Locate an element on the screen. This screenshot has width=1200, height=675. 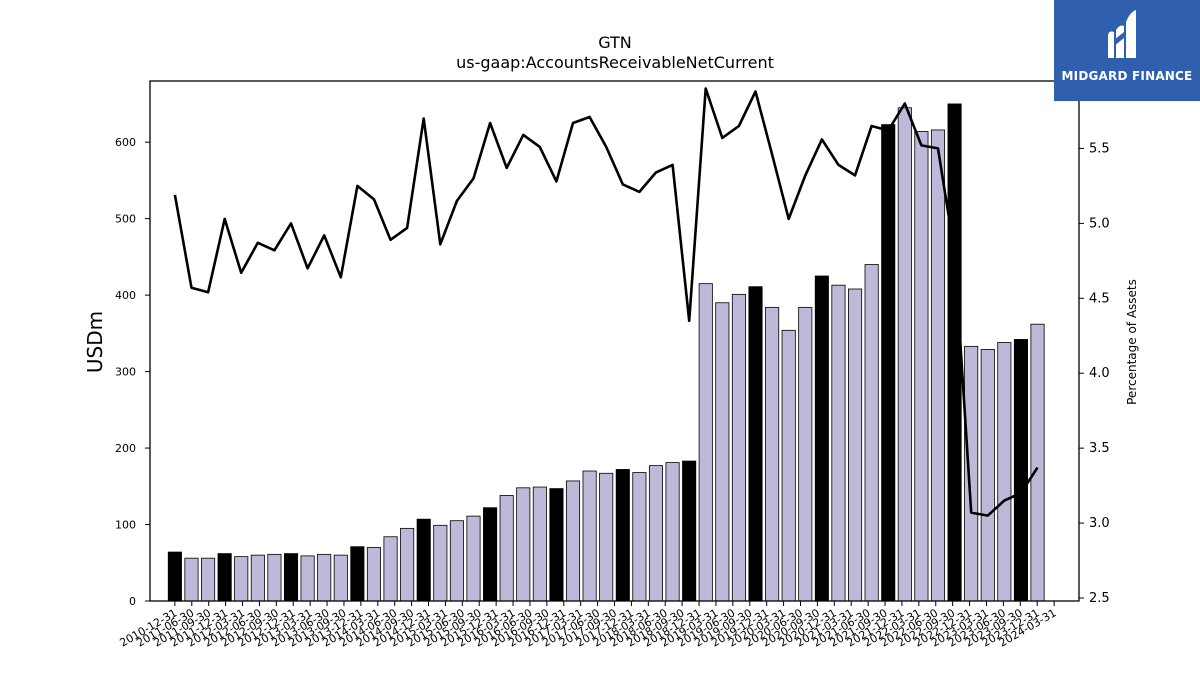
y-tick-label: 100 is located at coordinates (125, 525).